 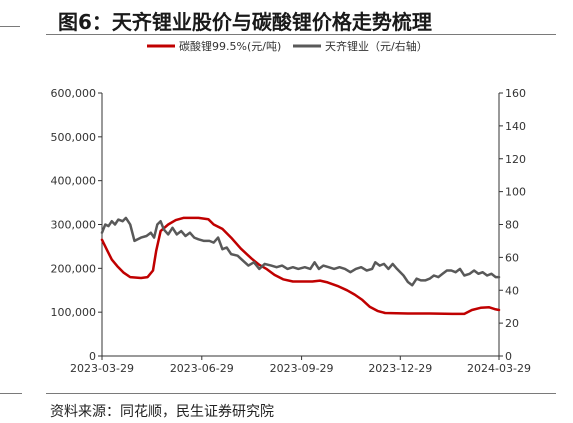 I want to click on x-tick-label: 2023-12-29, so click(x=400, y=368).